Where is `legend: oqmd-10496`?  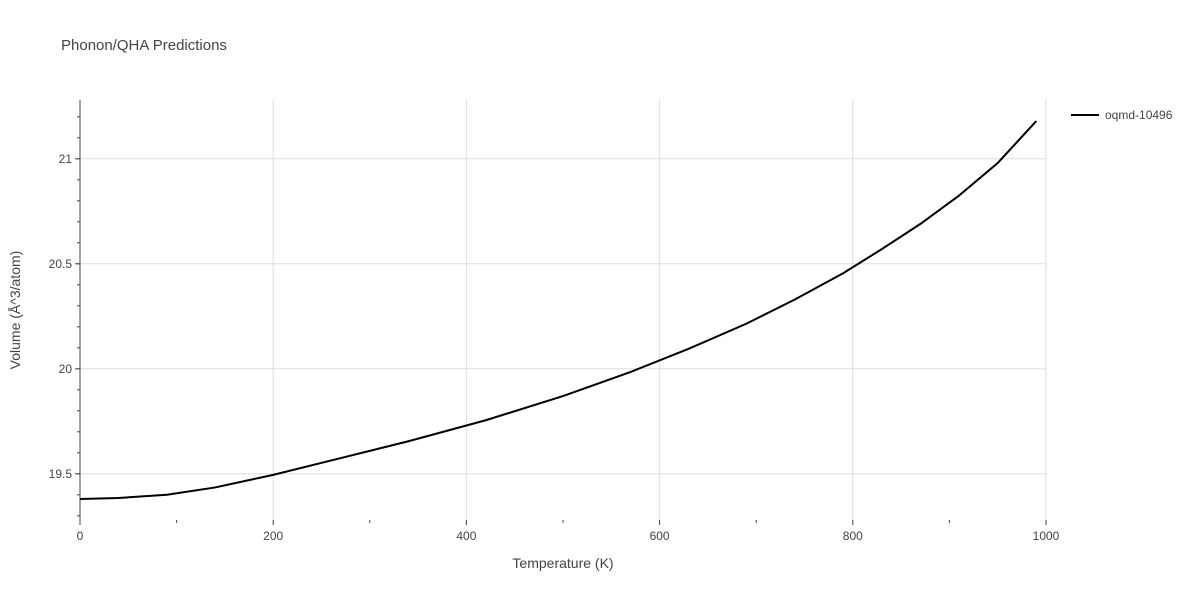
legend: oqmd-10496 is located at coordinates (1122, 115).